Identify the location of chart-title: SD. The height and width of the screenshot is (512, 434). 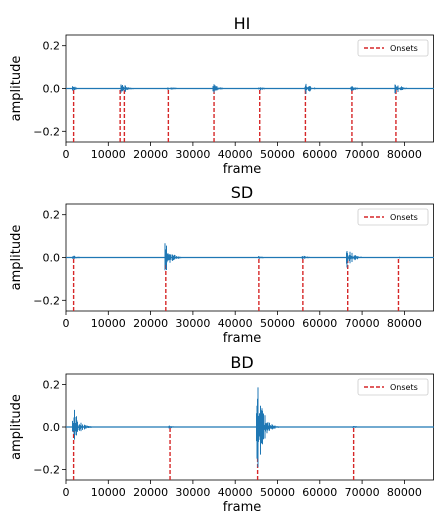
(242, 192).